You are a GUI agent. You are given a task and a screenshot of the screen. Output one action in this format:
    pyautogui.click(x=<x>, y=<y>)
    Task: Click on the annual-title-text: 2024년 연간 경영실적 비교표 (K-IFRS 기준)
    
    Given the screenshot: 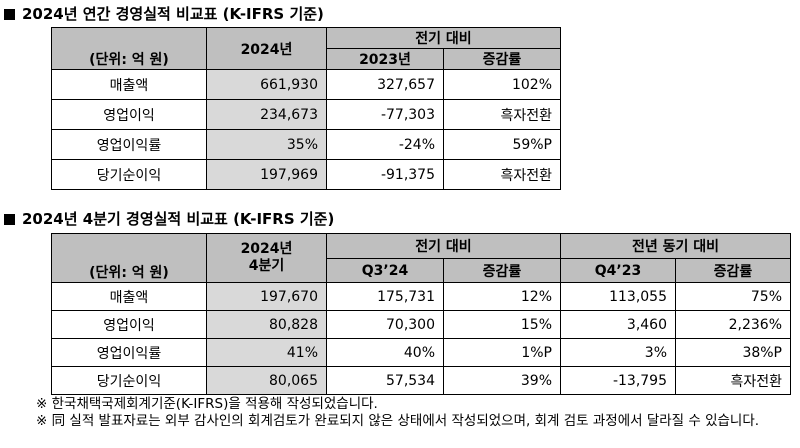 What is the action you would take?
    pyautogui.click(x=173, y=14)
    